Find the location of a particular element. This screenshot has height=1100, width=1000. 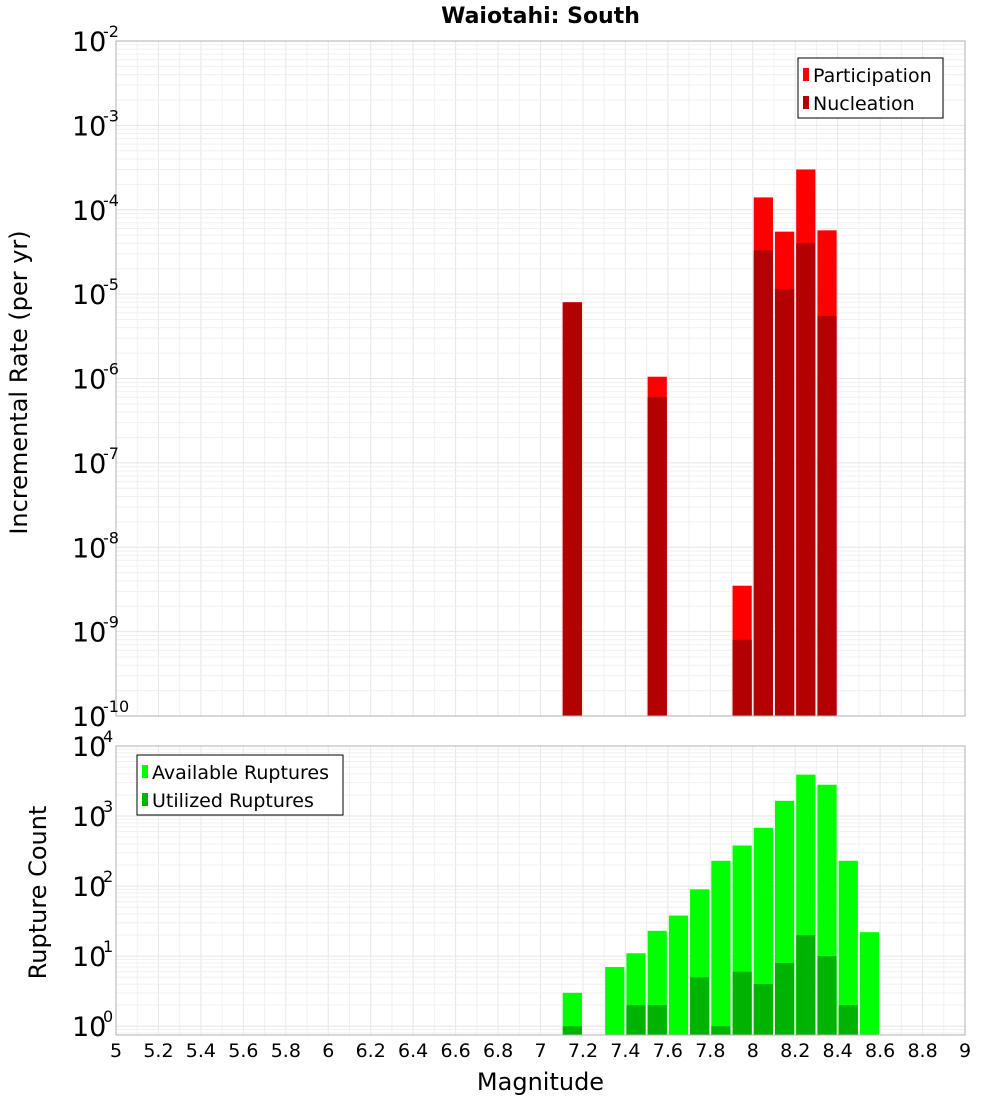

rate-y-tick-exponent: -5 is located at coordinates (111, 284).